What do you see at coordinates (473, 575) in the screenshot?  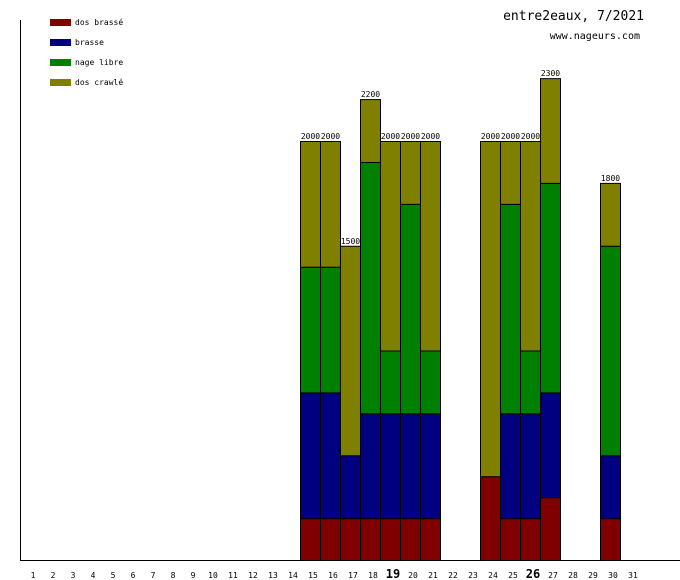 I see `x-tick-label: 23` at bounding box center [473, 575].